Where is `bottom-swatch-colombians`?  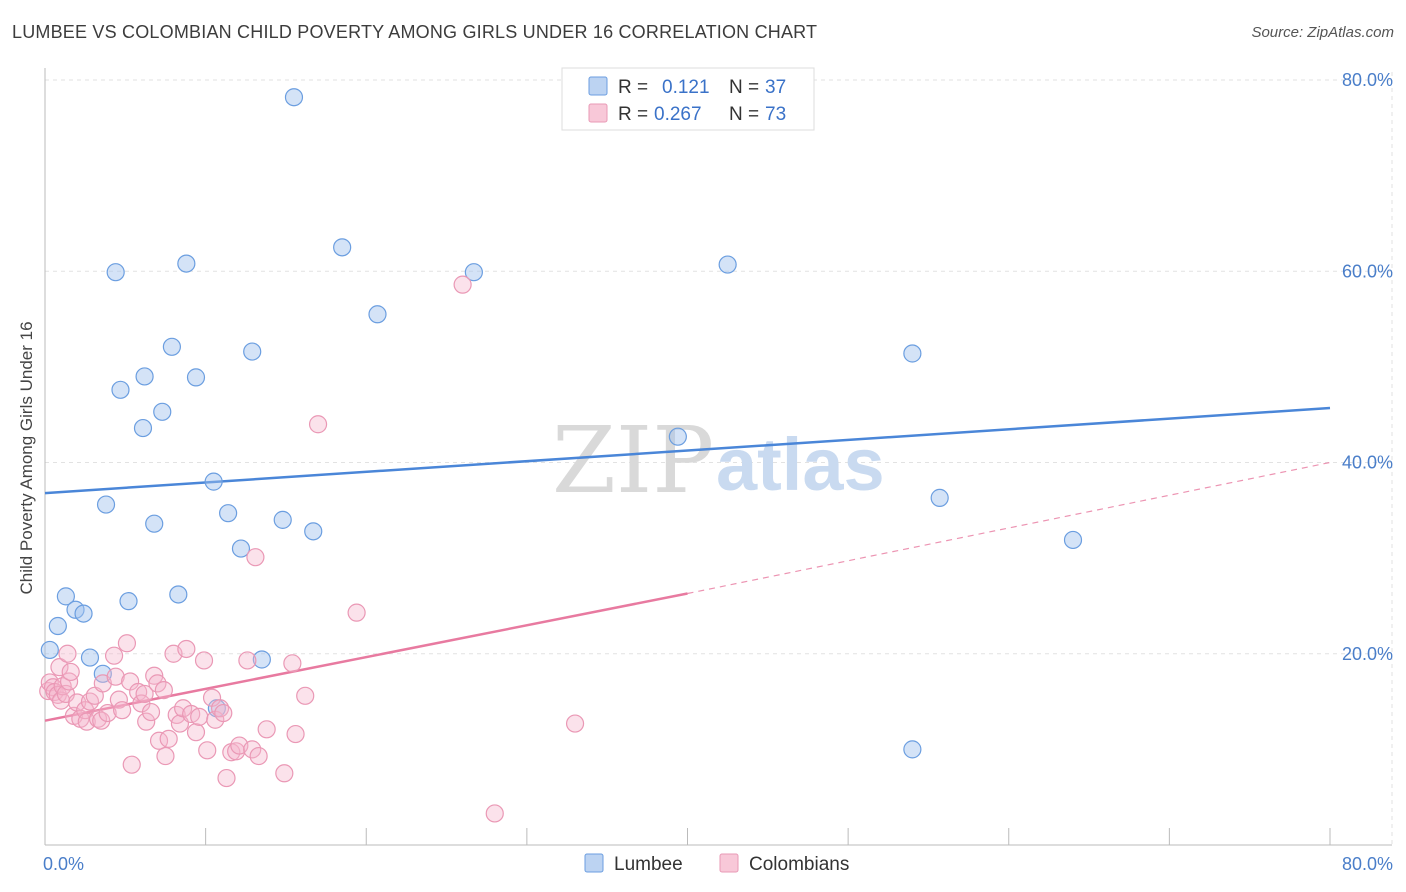 bottom-swatch-colombians is located at coordinates (729, 863).